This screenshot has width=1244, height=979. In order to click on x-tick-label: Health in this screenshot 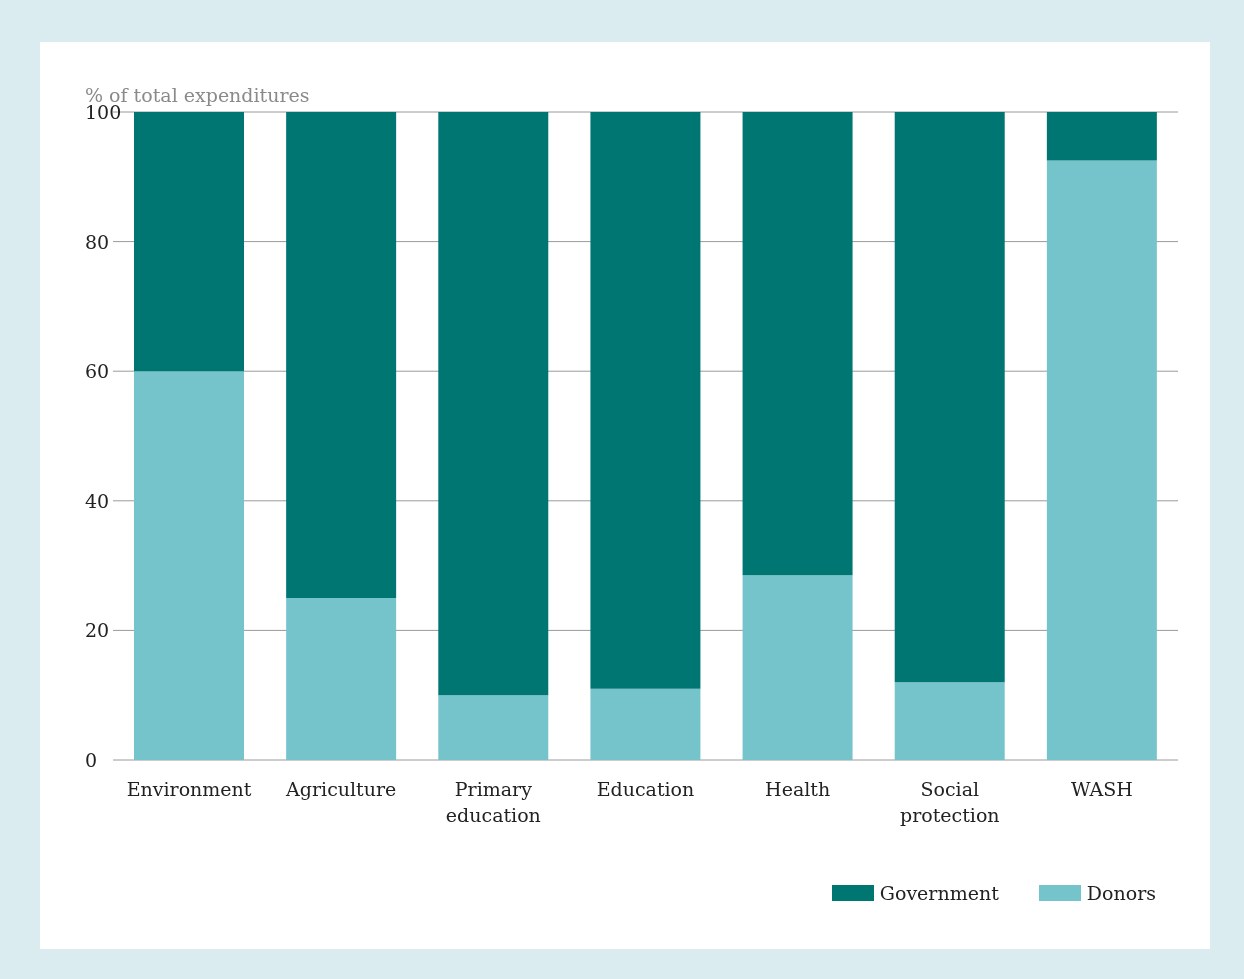, I will do `click(798, 789)`.